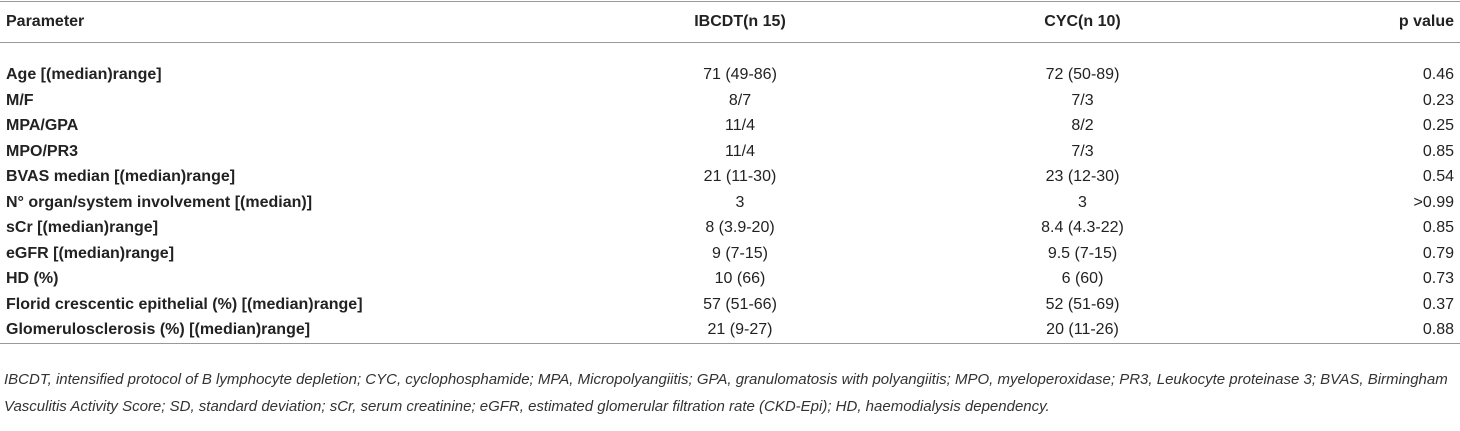 The width and height of the screenshot is (1460, 431). Describe the element at coordinates (1438, 100) in the screenshot. I see `cell: 0.23` at that location.